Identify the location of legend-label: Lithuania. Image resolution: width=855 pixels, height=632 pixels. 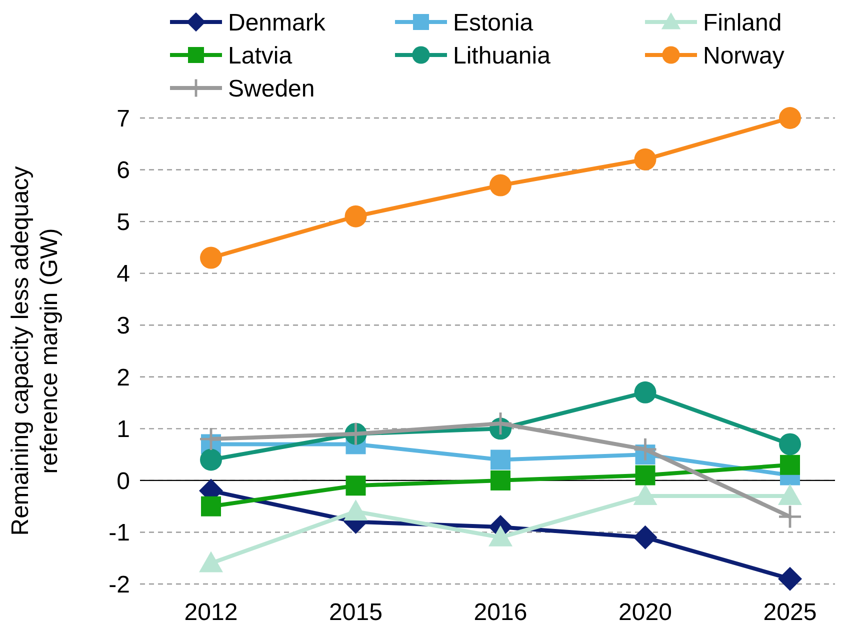
(502, 56).